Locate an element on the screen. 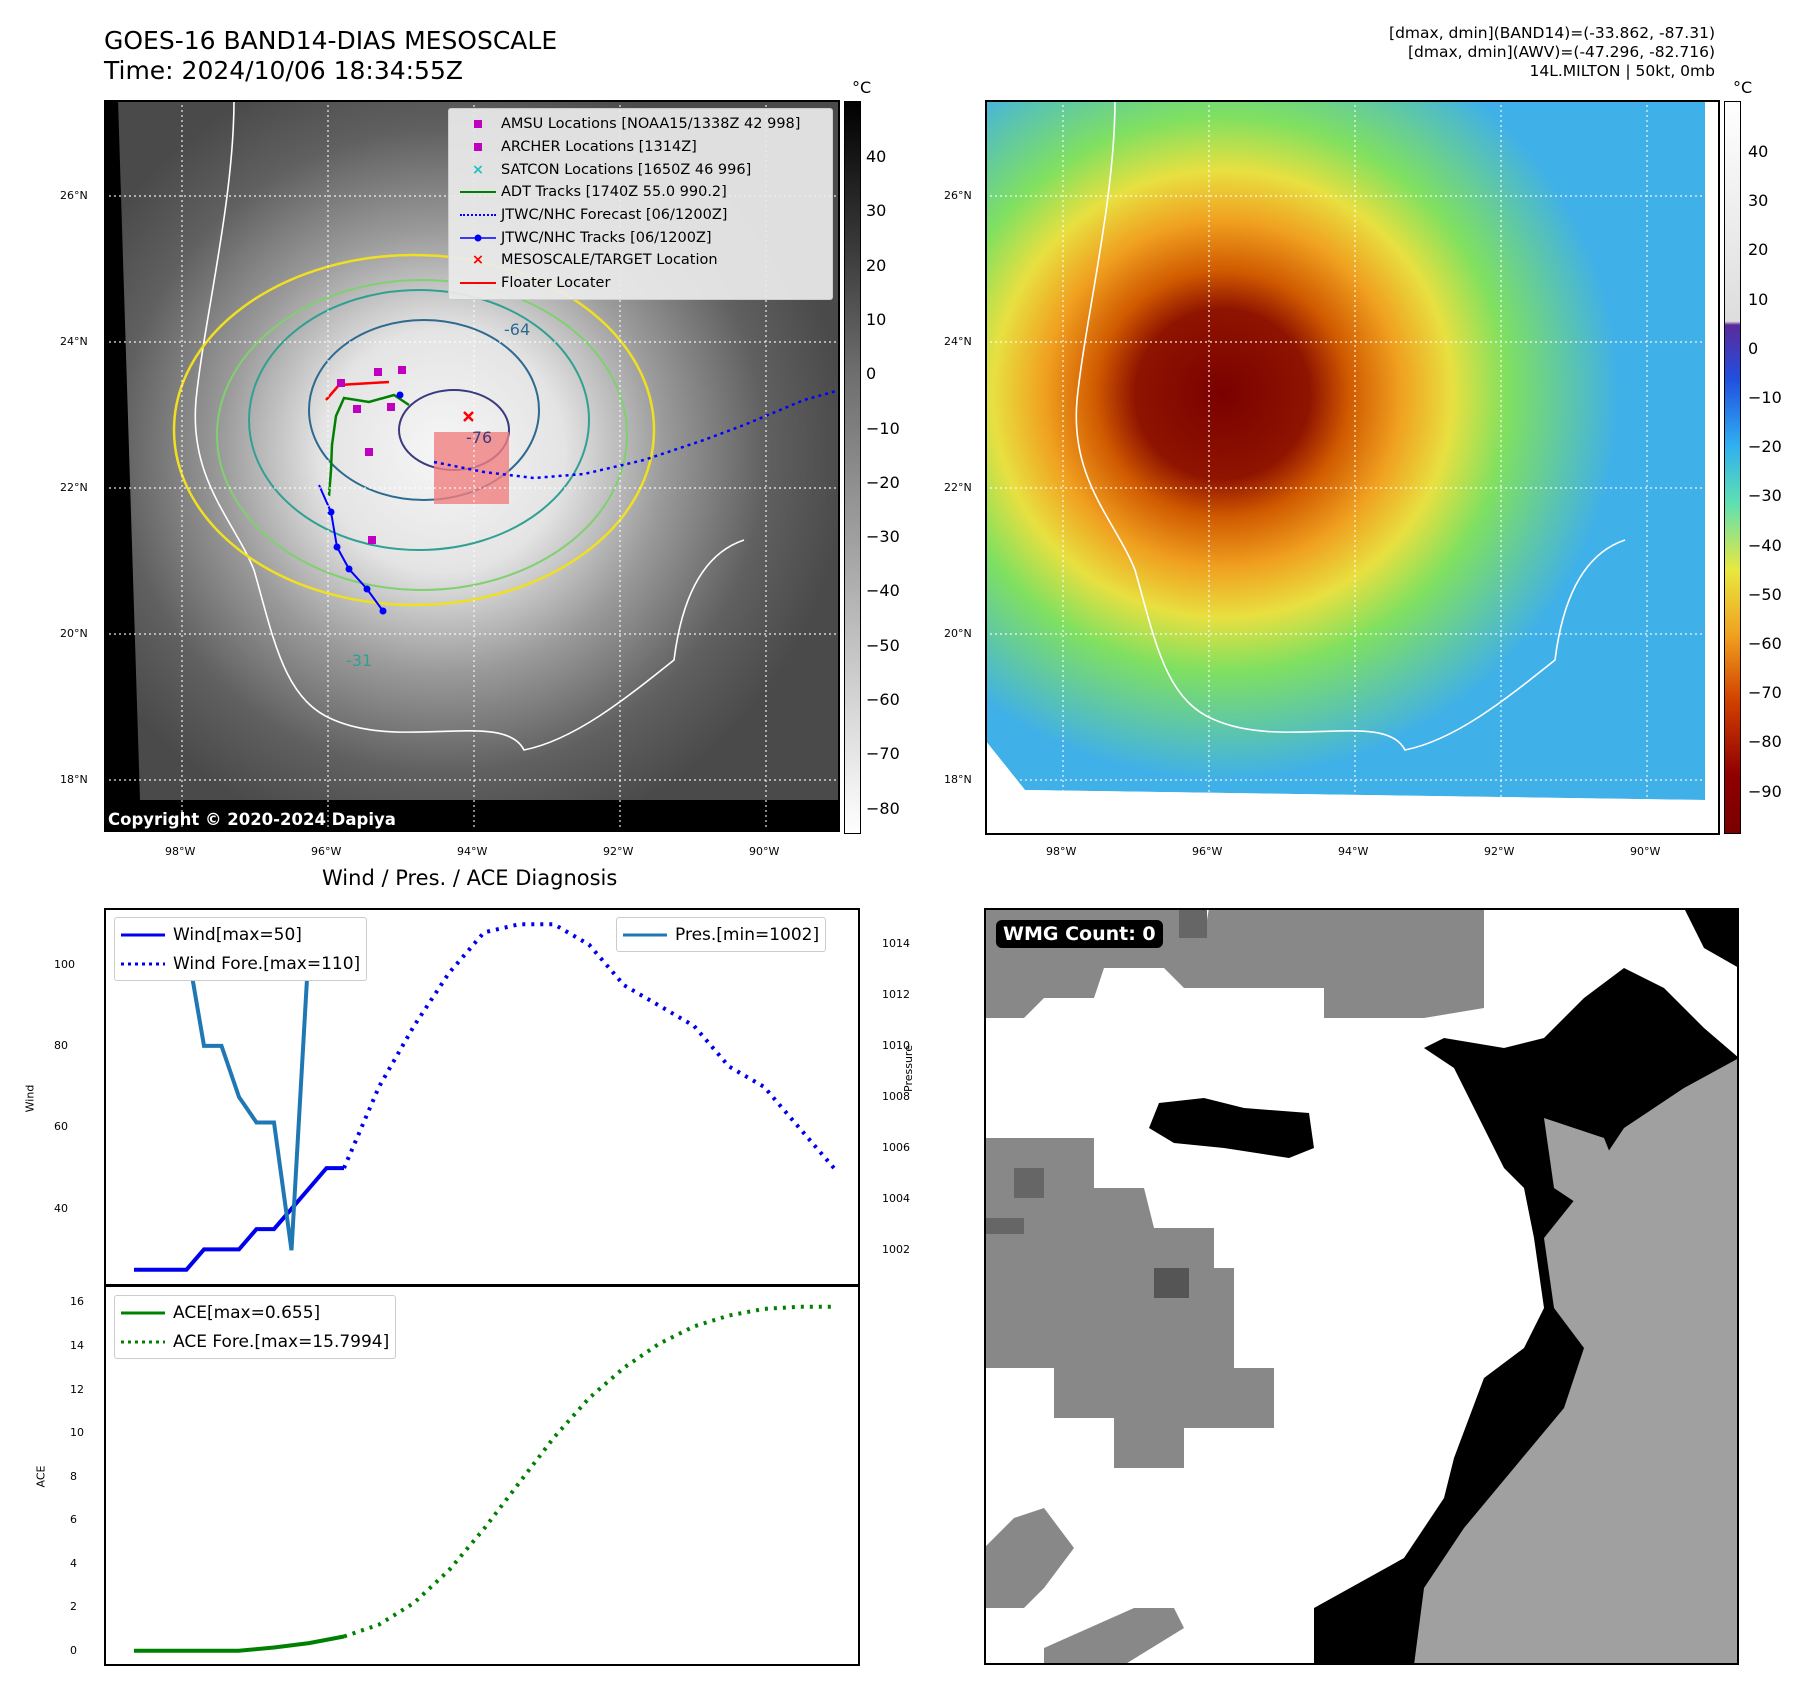 This screenshot has height=1690, width=1797. title-line-2: Time: 2024/10/06 18:34:55Z is located at coordinates (283, 70).